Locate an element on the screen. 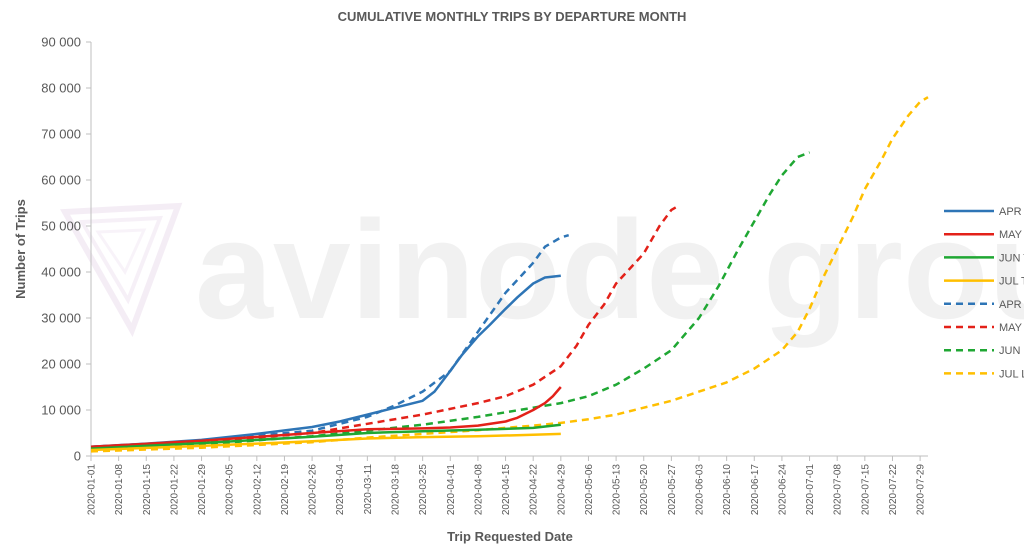 The image size is (1024, 555). x-tick-label: 2020-07-08 is located at coordinates (838, 490).